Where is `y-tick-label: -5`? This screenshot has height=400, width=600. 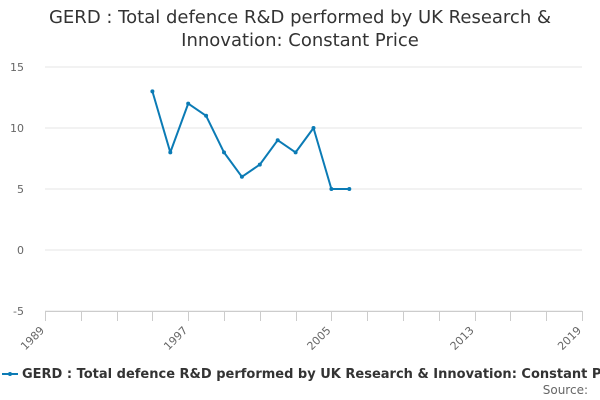 y-tick-label: -5 is located at coordinates (18, 311).